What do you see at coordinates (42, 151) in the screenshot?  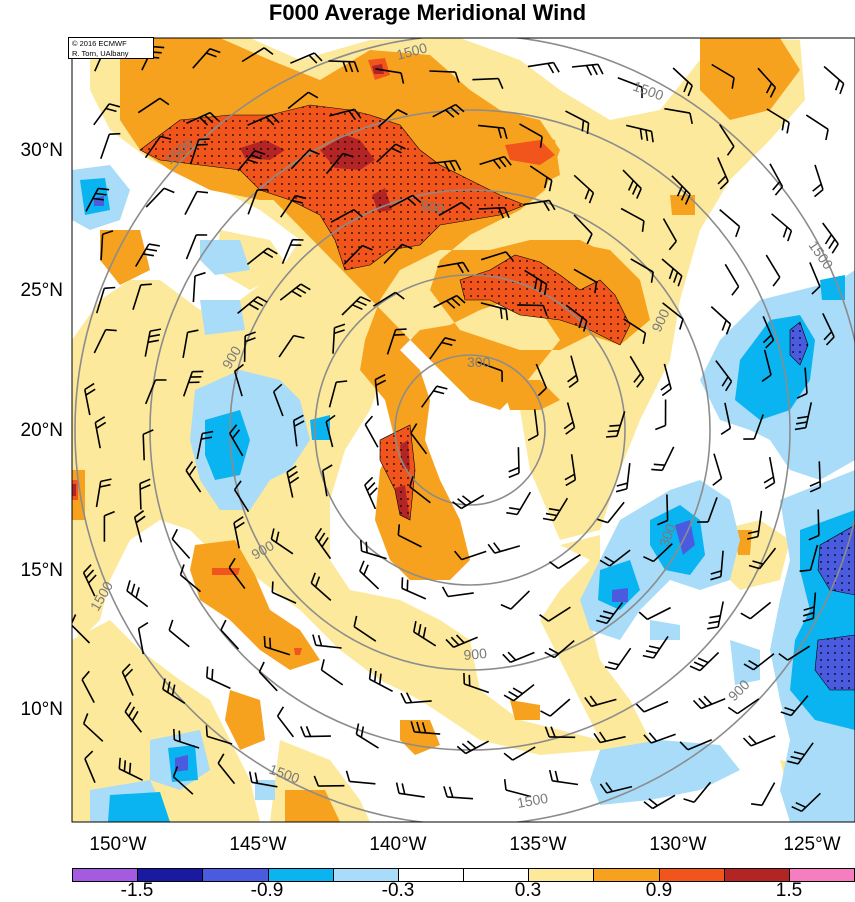 I see `lat-label: 30°N` at bounding box center [42, 151].